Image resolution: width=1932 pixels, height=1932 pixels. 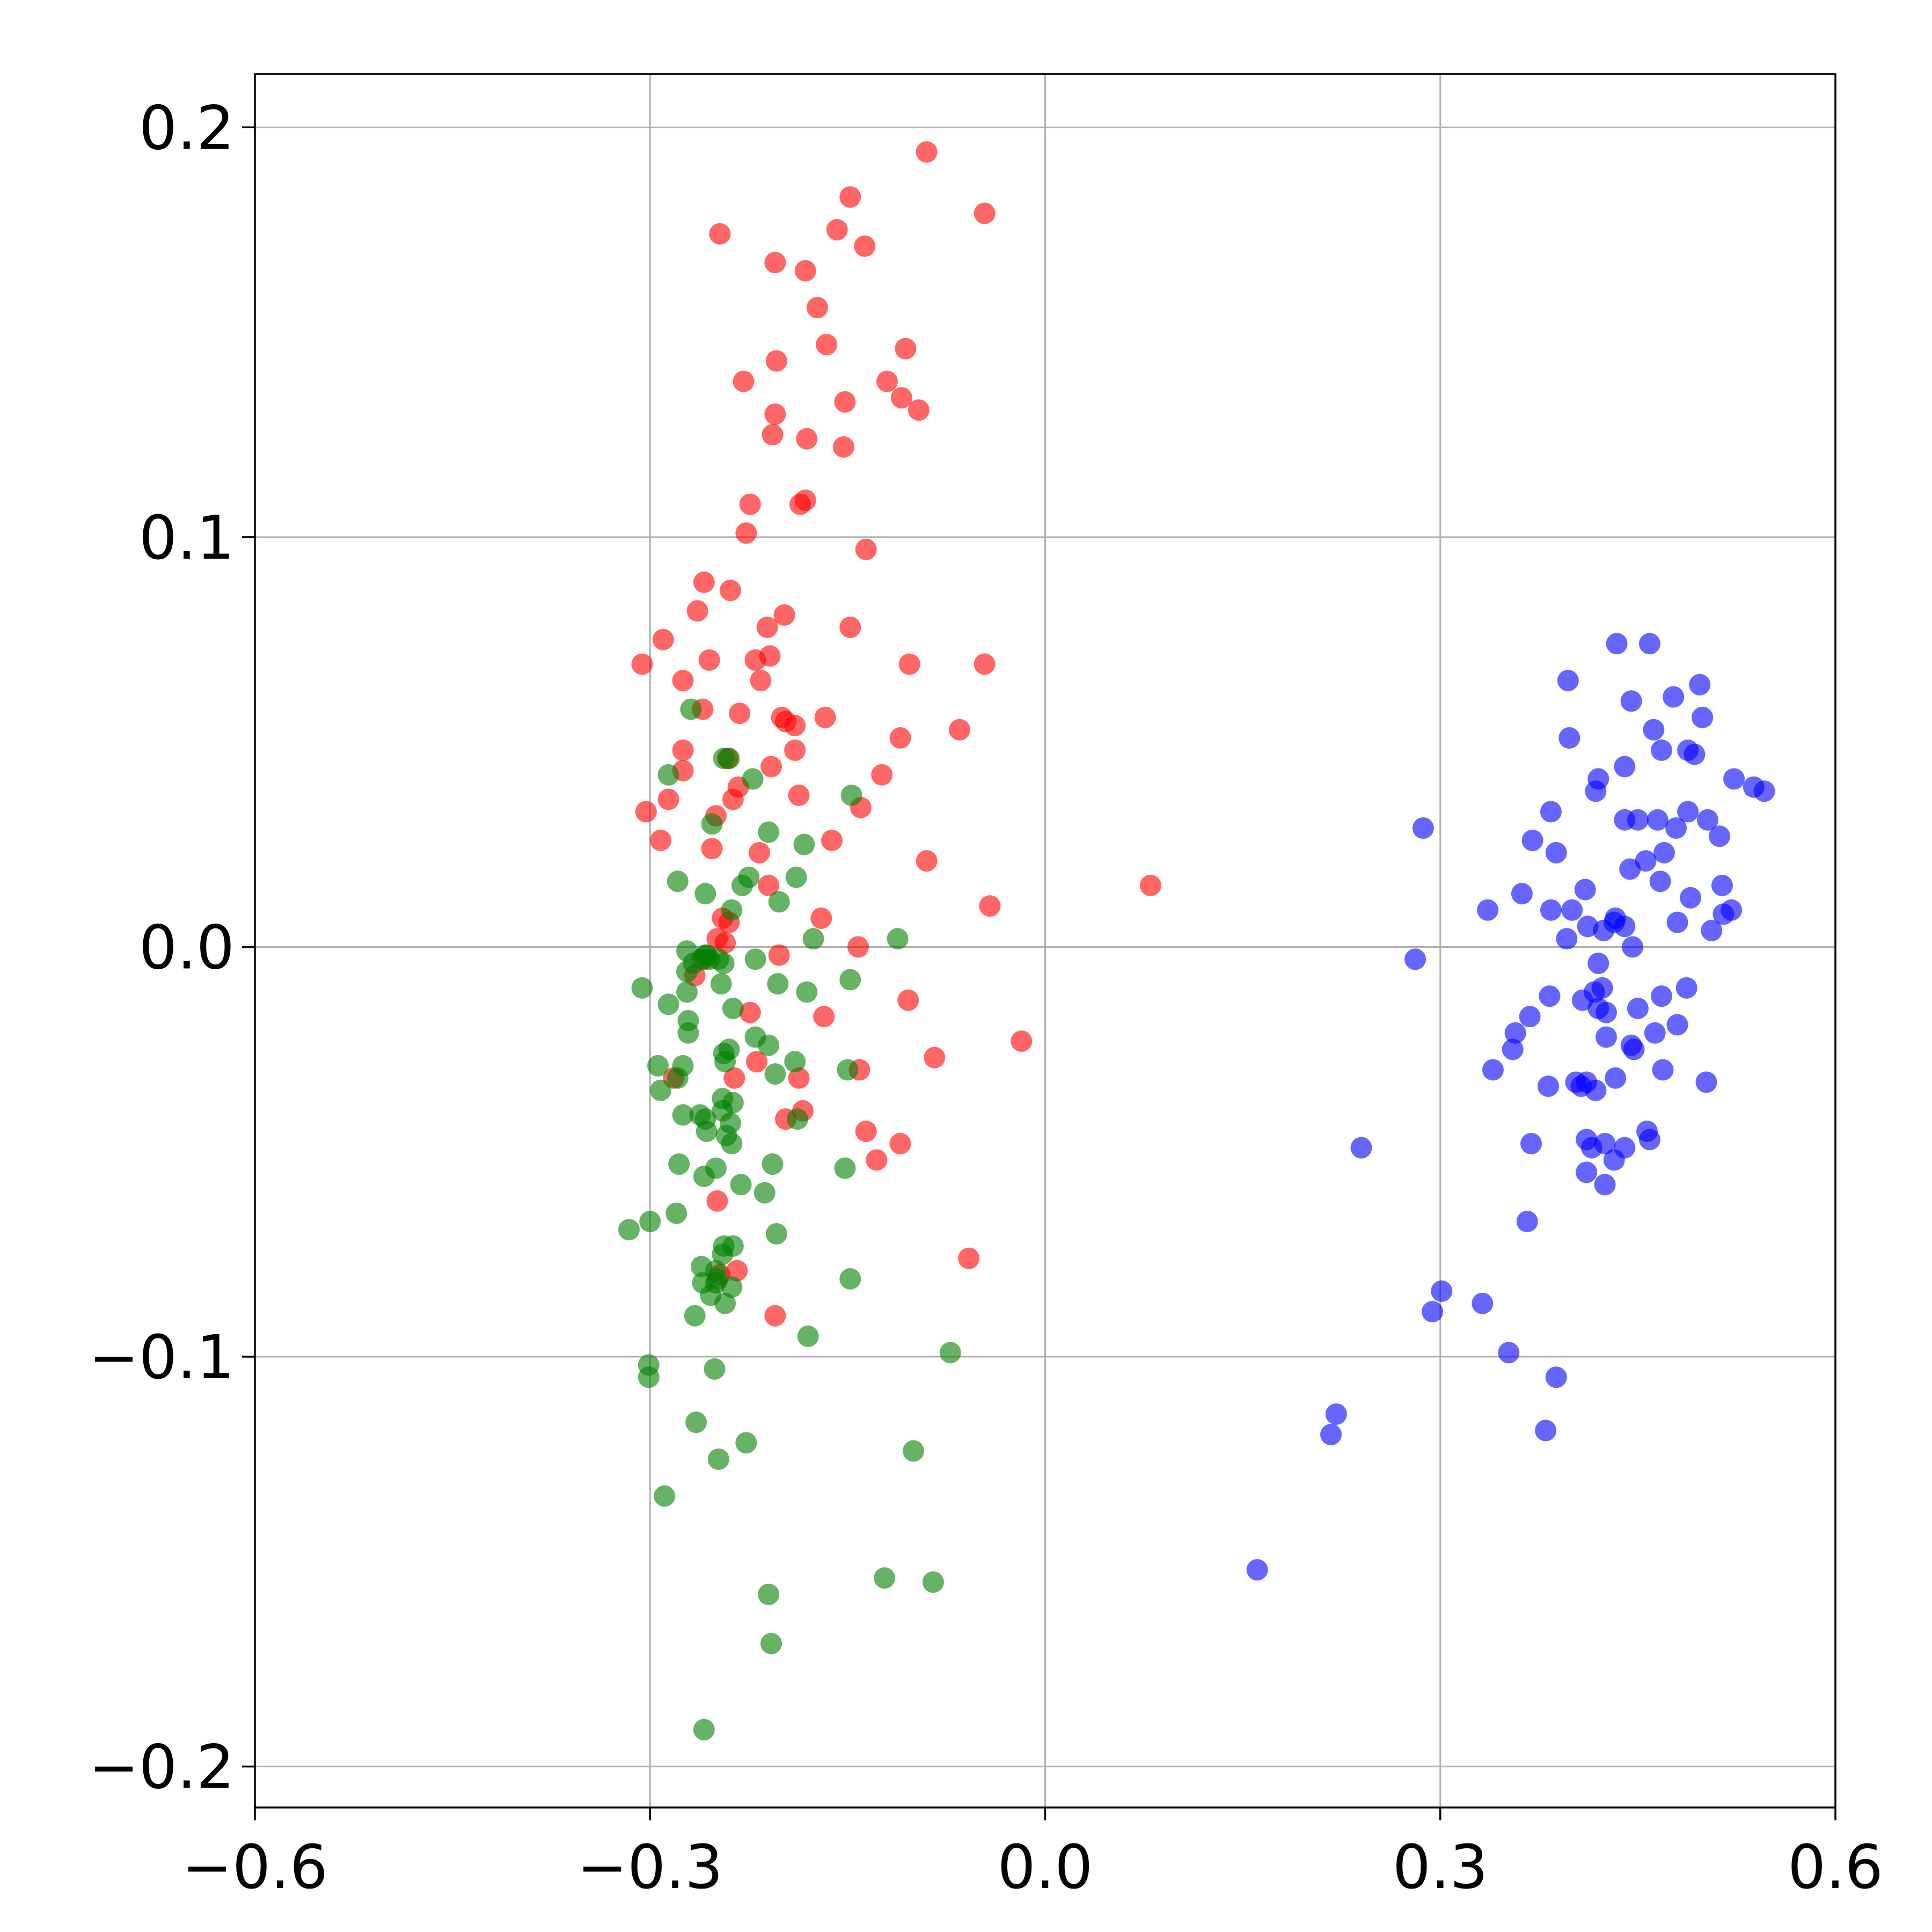 What do you see at coordinates (1045, 1867) in the screenshot?
I see `x-tick-label: 0.0` at bounding box center [1045, 1867].